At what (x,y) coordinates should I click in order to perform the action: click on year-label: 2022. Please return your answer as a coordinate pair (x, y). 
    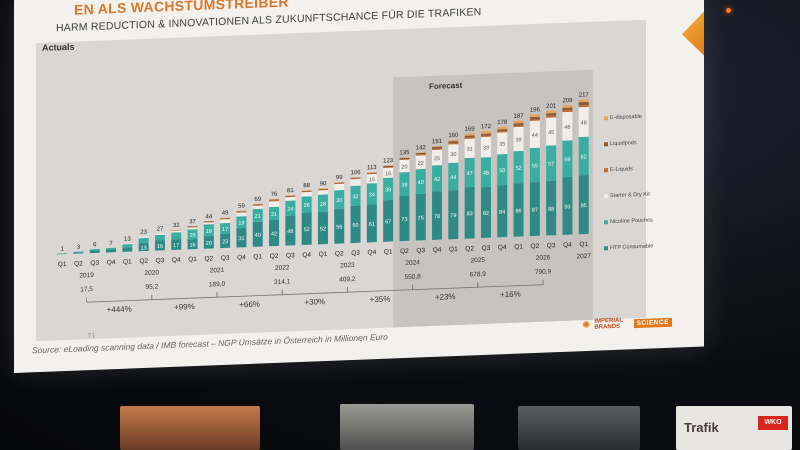
    Looking at the image, I should click on (282, 268).